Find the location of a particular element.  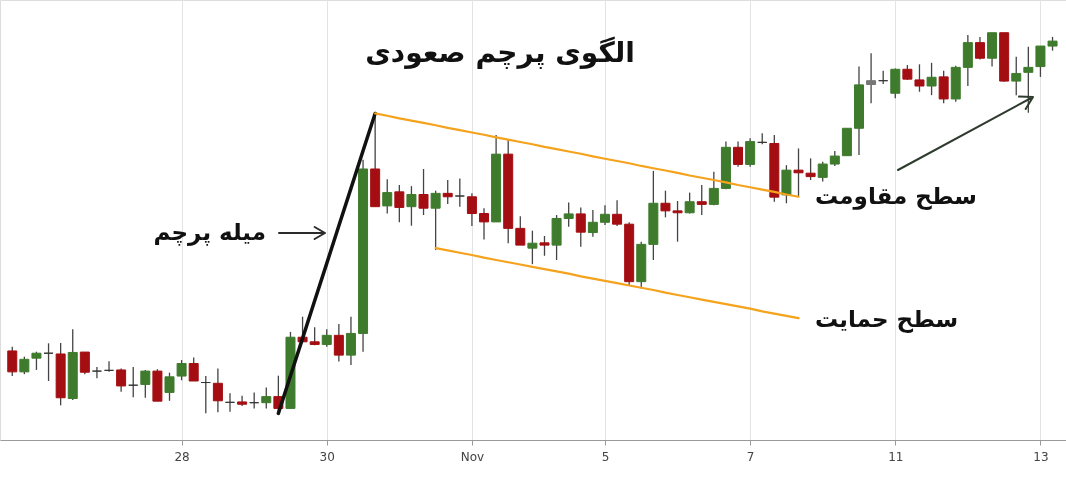

x-tick-label: 30 is located at coordinates (327, 456).